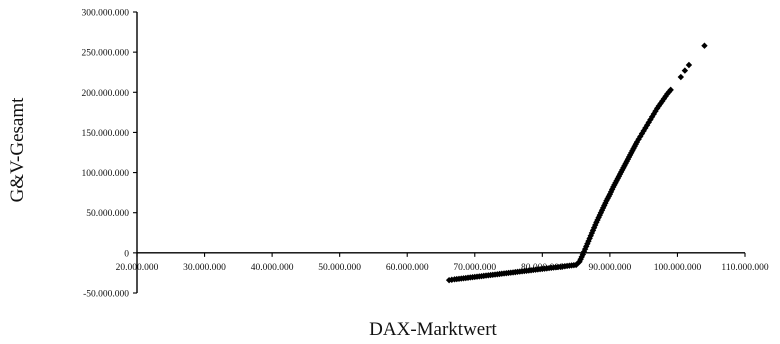 The width and height of the screenshot is (780, 344). What do you see at coordinates (106, 134) in the screenshot?
I see `y-tick-label: 150.000.000` at bounding box center [106, 134].